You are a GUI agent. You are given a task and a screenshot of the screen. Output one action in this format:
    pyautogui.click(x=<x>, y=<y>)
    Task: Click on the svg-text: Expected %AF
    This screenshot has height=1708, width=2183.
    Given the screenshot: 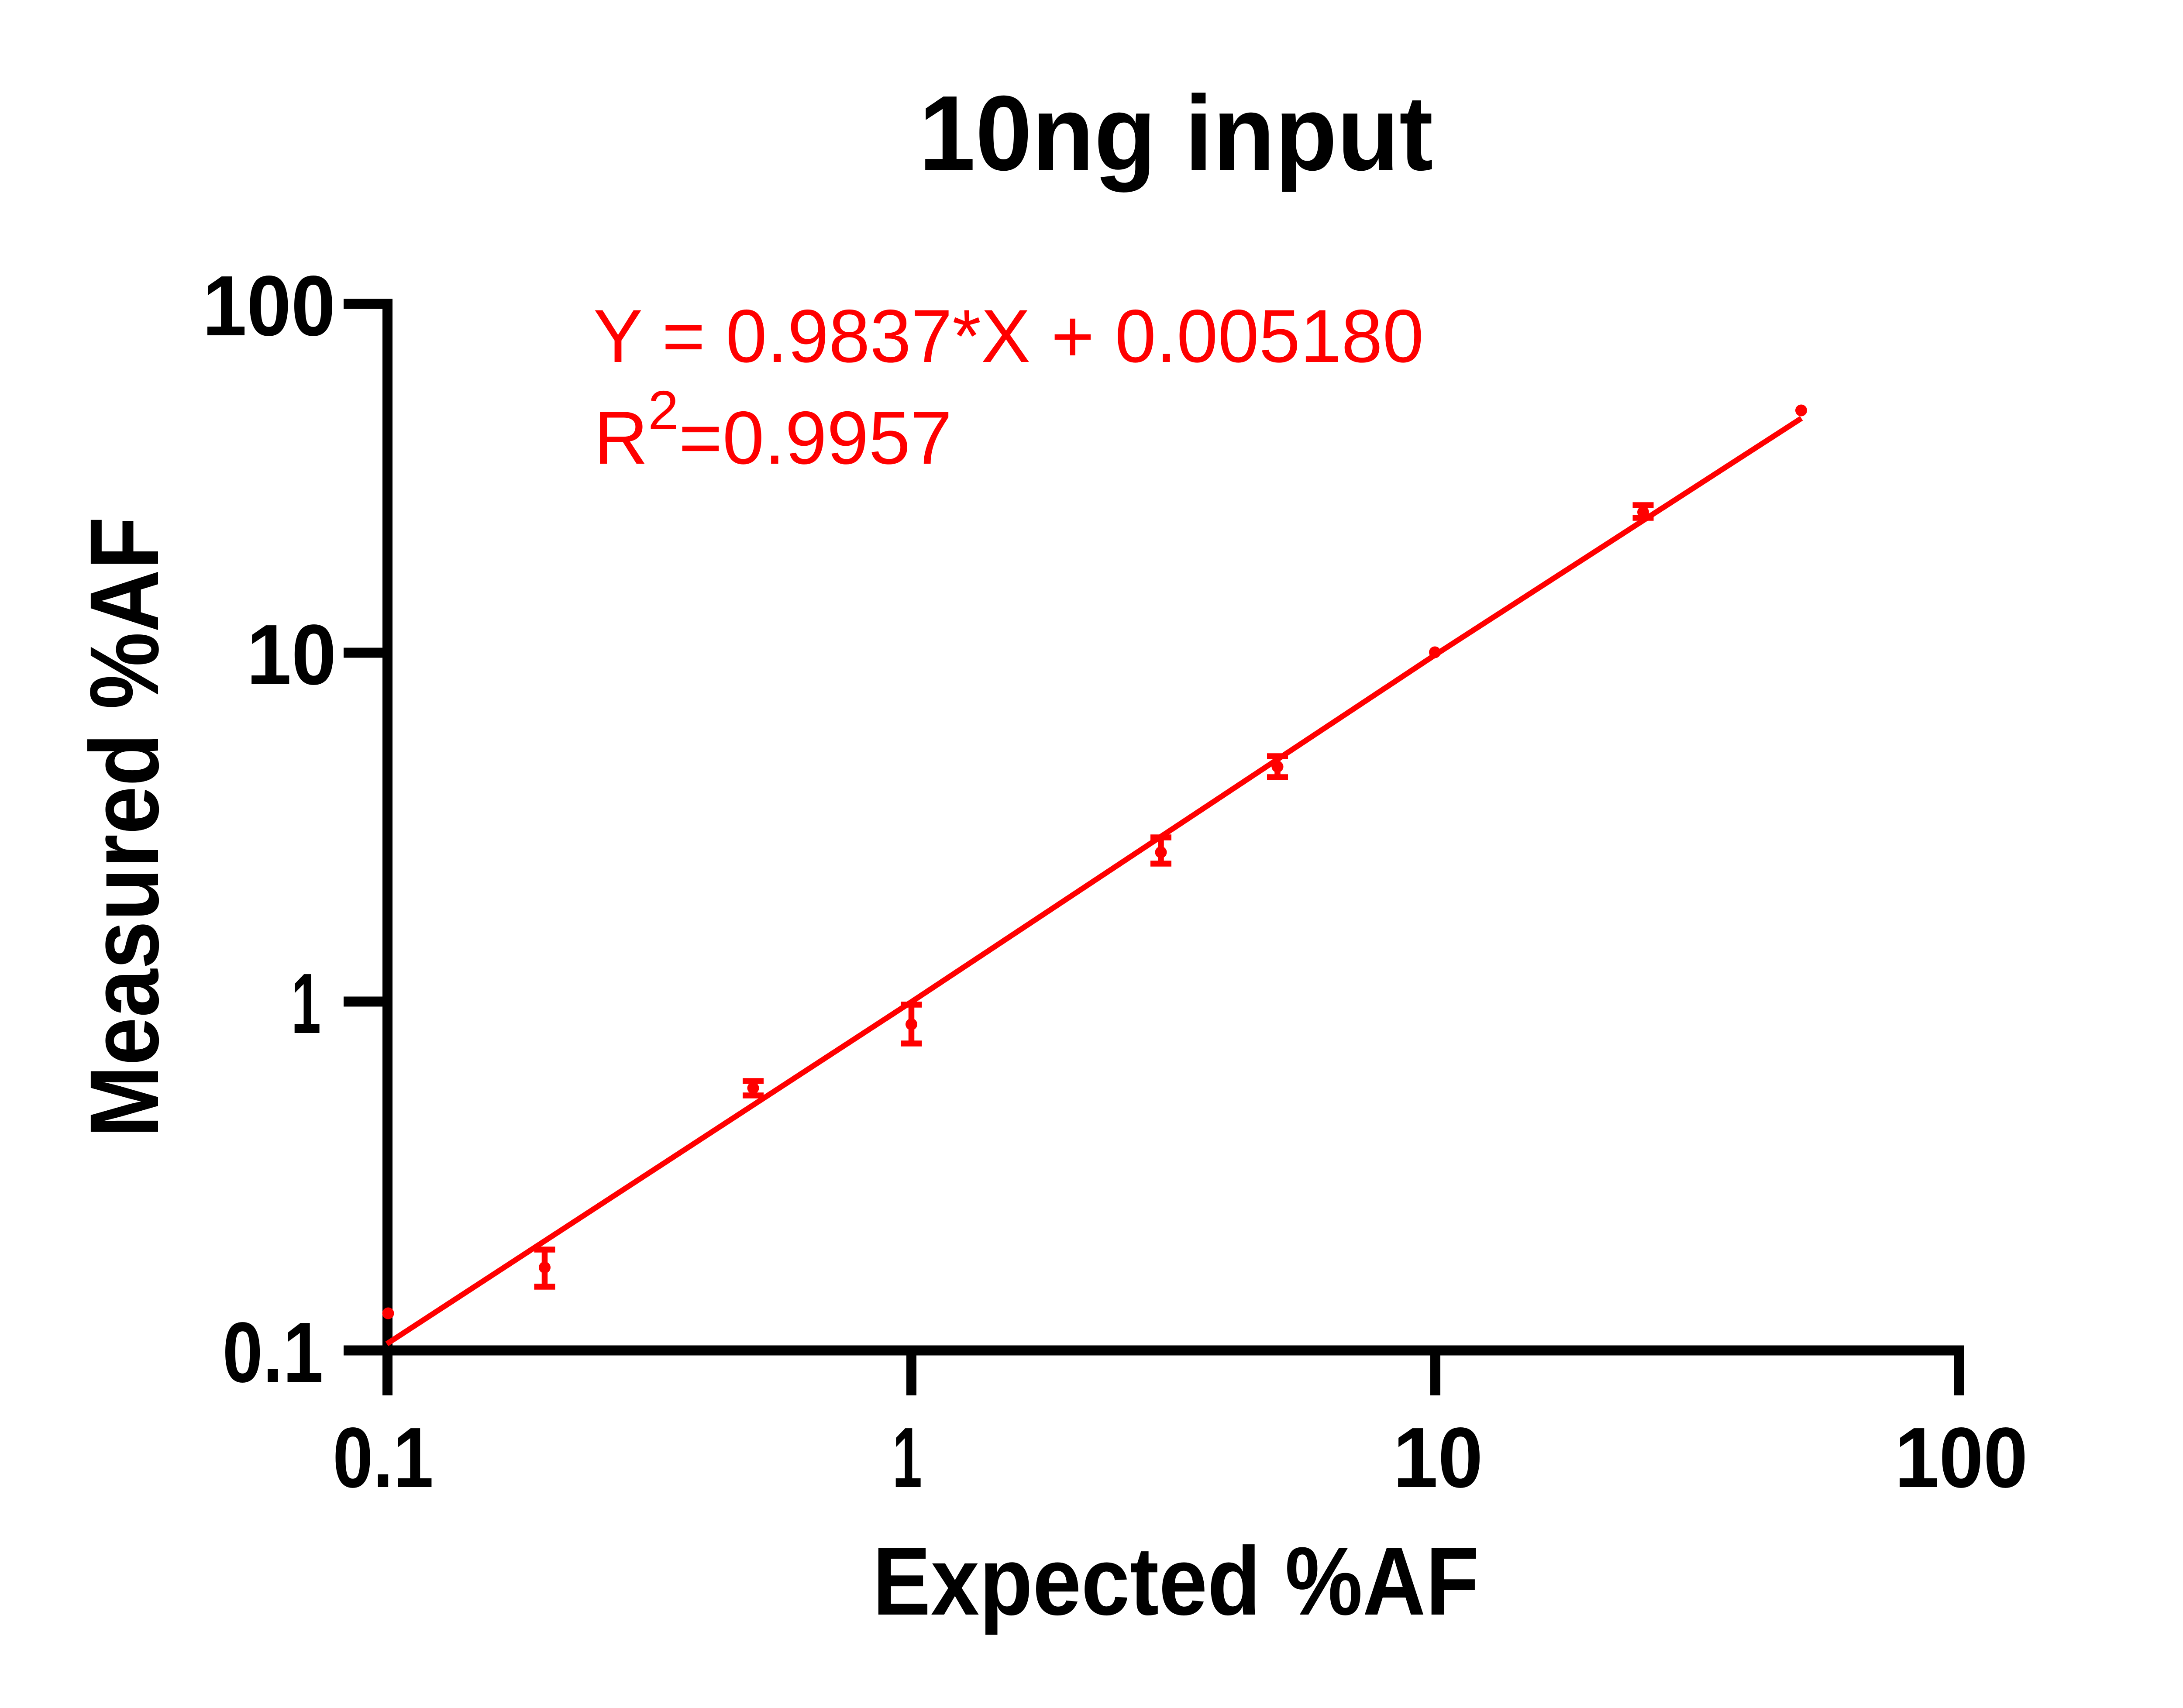 What is the action you would take?
    pyautogui.click(x=1176, y=1581)
    